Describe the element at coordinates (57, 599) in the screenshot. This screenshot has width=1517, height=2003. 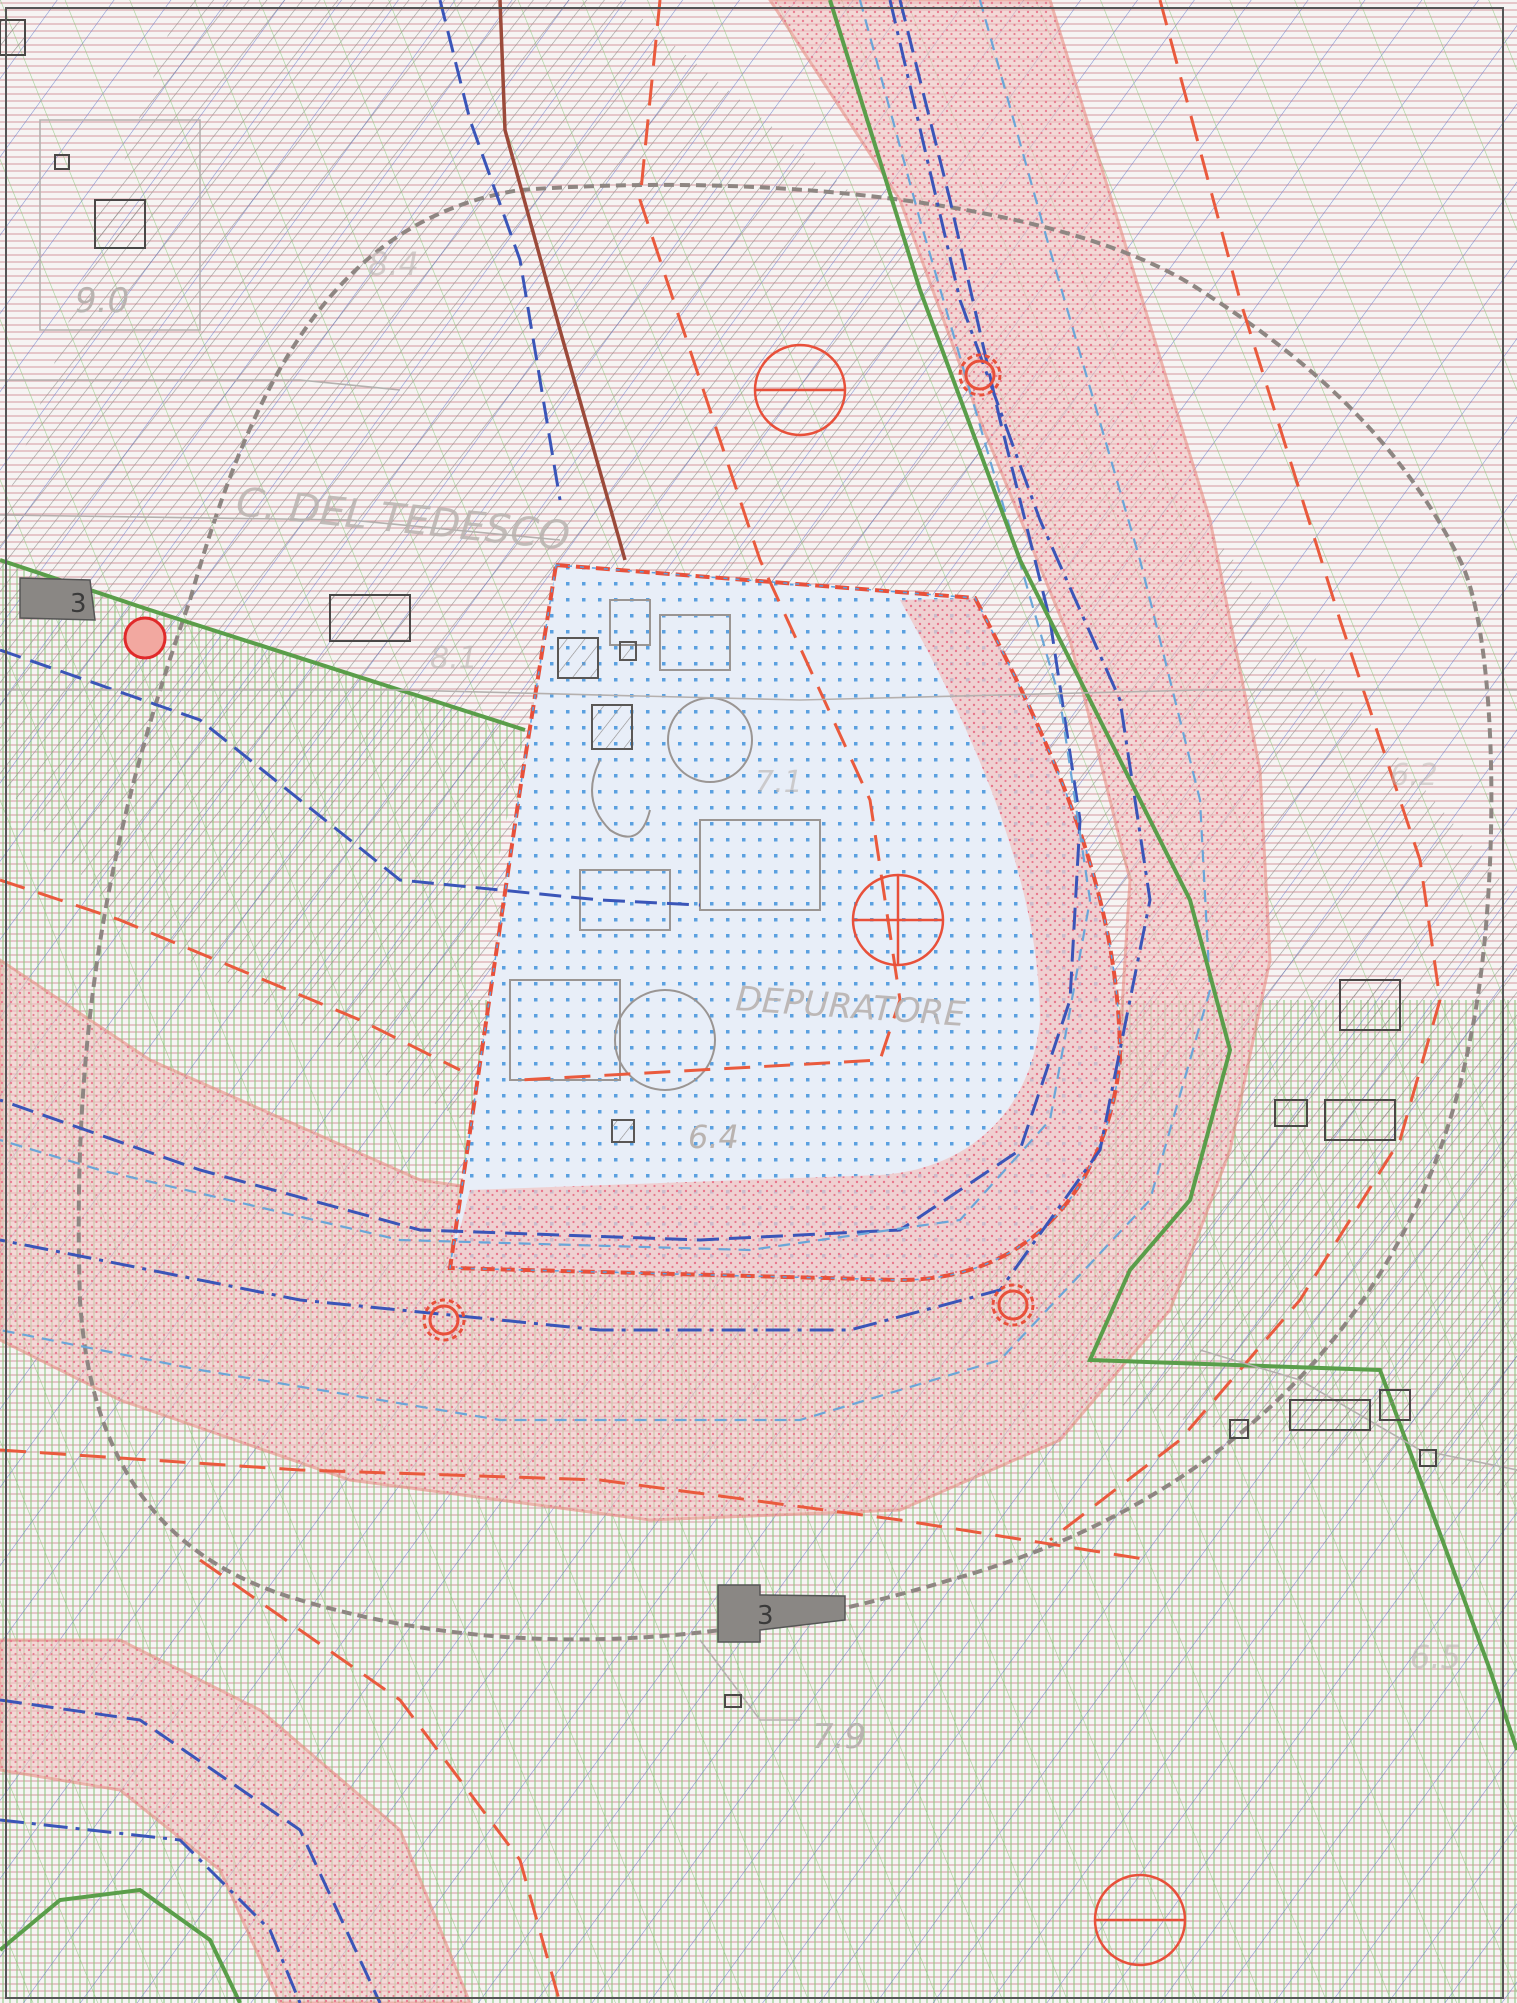
I see `building-3-left: 3` at that location.